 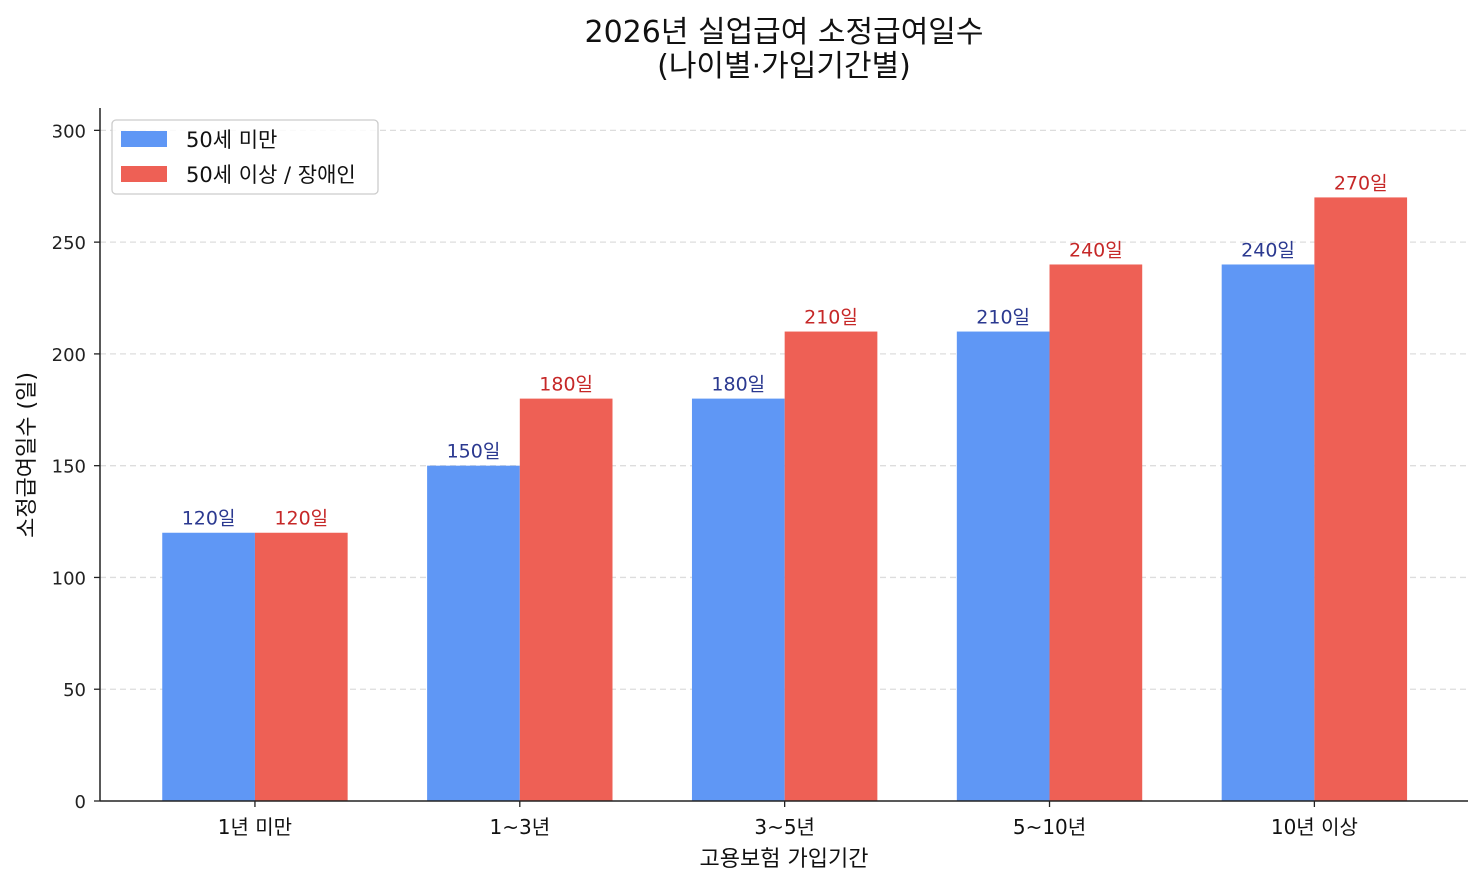 What do you see at coordinates (784, 66) in the screenshot?
I see `chart-title-line2: (나이별·가입기간별)` at bounding box center [784, 66].